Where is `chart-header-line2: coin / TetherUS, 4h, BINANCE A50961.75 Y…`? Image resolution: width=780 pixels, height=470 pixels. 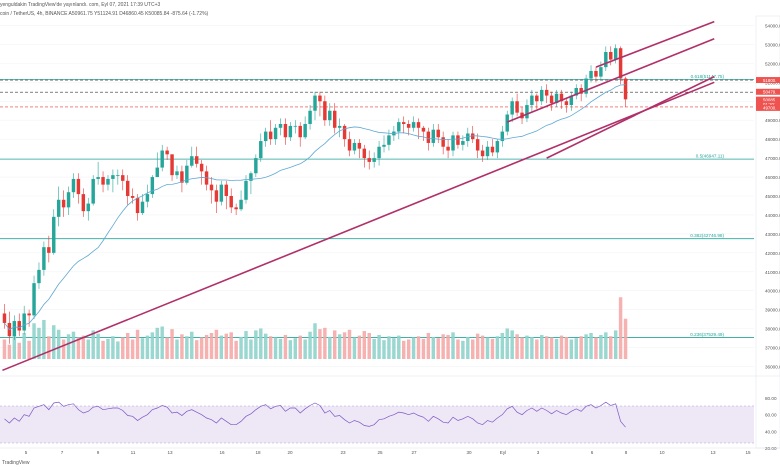
chart-header-line2: coin / TetherUS, 4h, BINANCE A50961.75 Y… is located at coordinates (104, 14).